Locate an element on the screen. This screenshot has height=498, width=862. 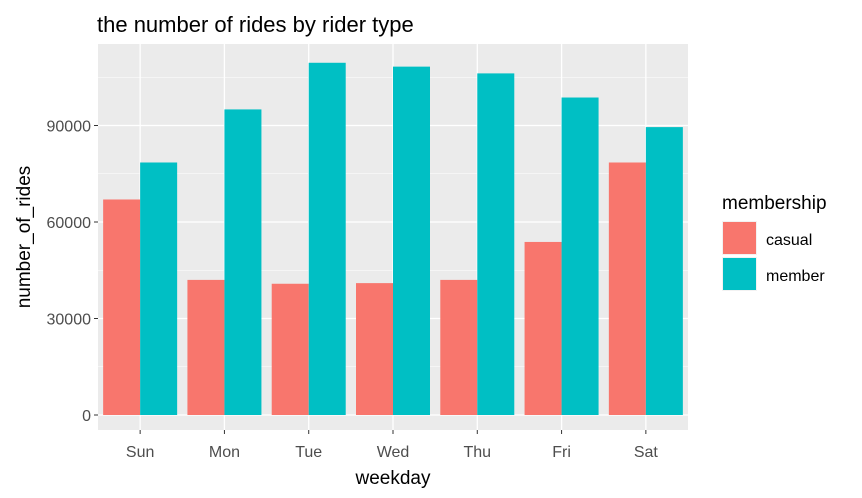
legend-title: membership is located at coordinates (774, 203).